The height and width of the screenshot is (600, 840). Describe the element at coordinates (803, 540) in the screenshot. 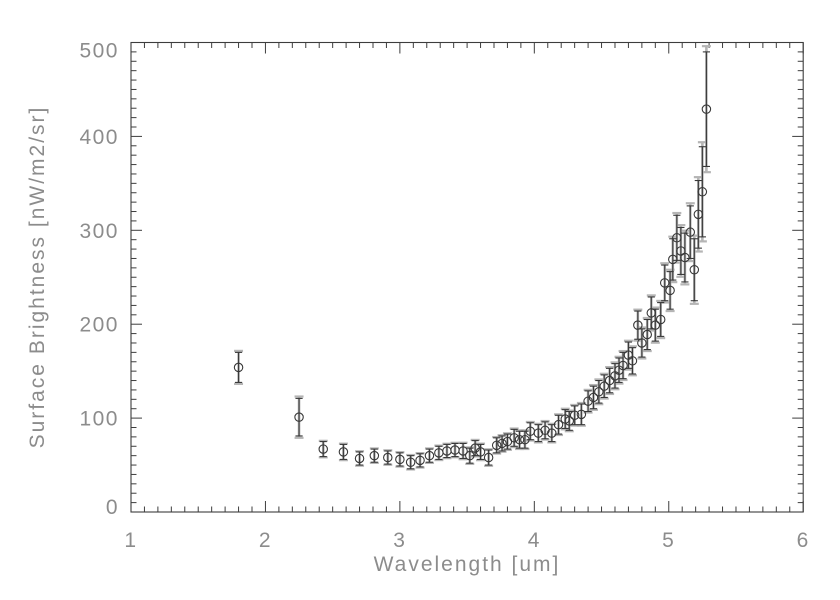

I see `x-tick-label: 6` at that location.